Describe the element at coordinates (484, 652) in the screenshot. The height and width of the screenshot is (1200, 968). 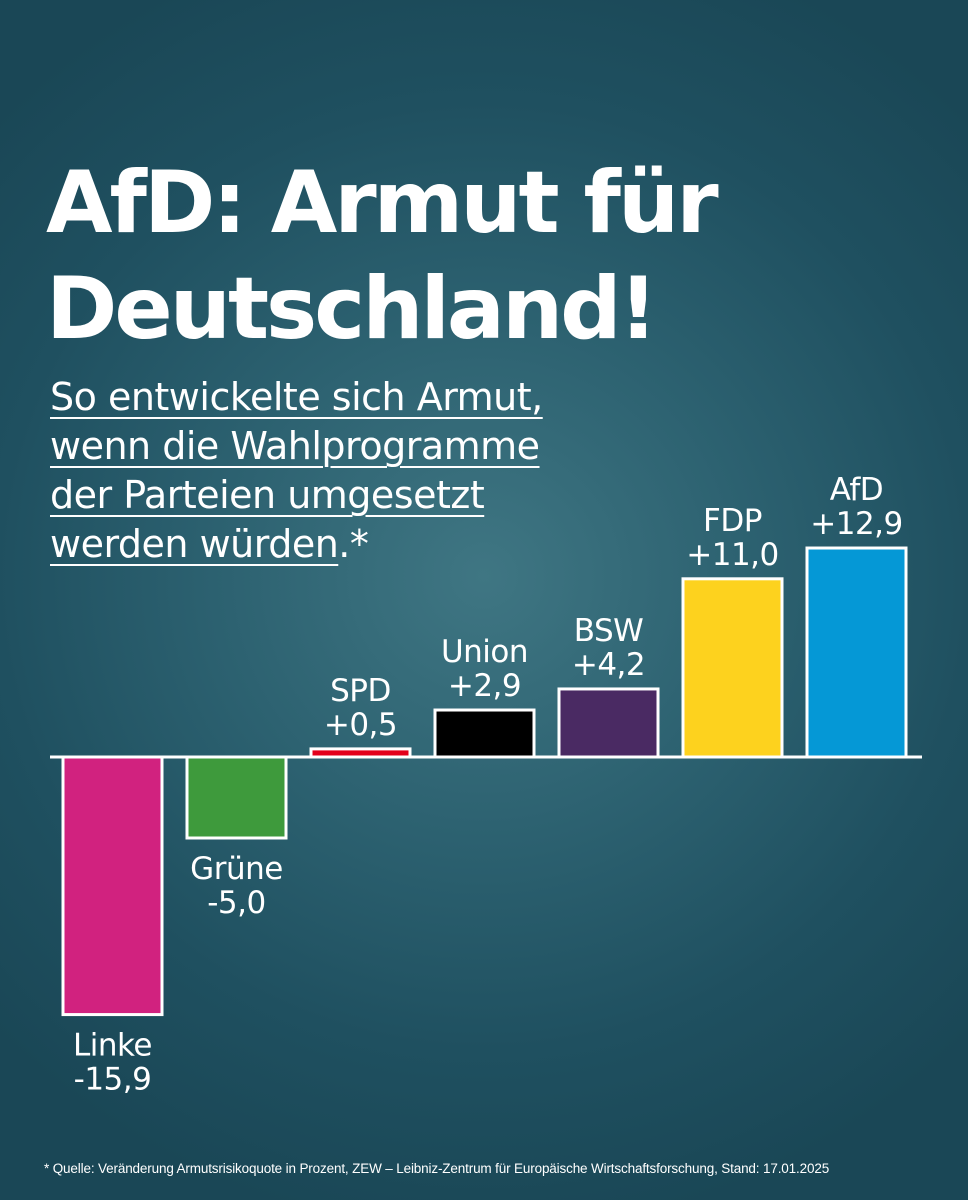
I see `category-label-union: Union` at that location.